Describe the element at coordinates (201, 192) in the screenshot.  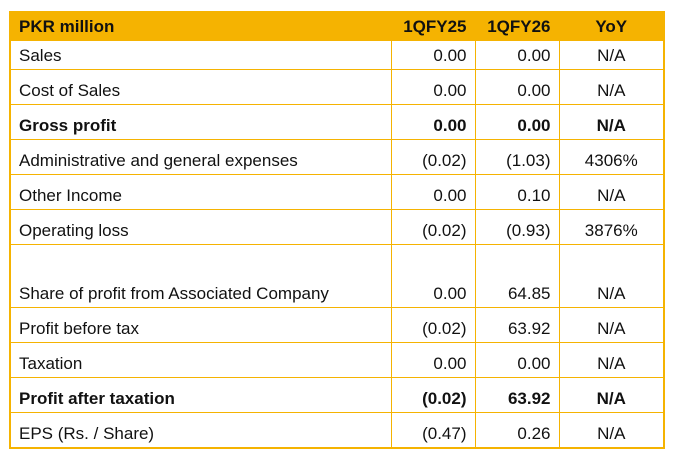
I see `row-label: Other Income` at that location.